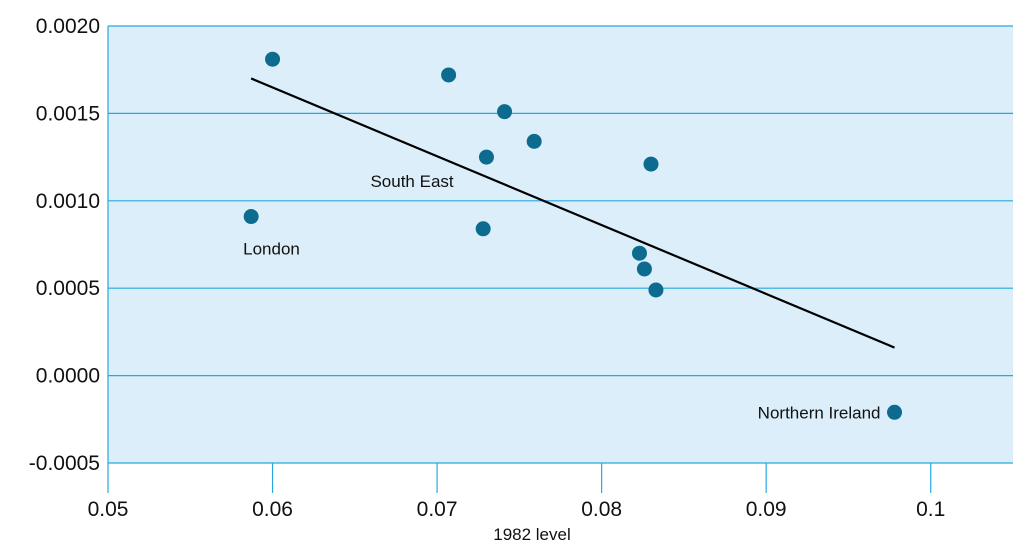 The image size is (1013, 544). I want to click on y-tick-label: 0.0000, so click(68, 376).